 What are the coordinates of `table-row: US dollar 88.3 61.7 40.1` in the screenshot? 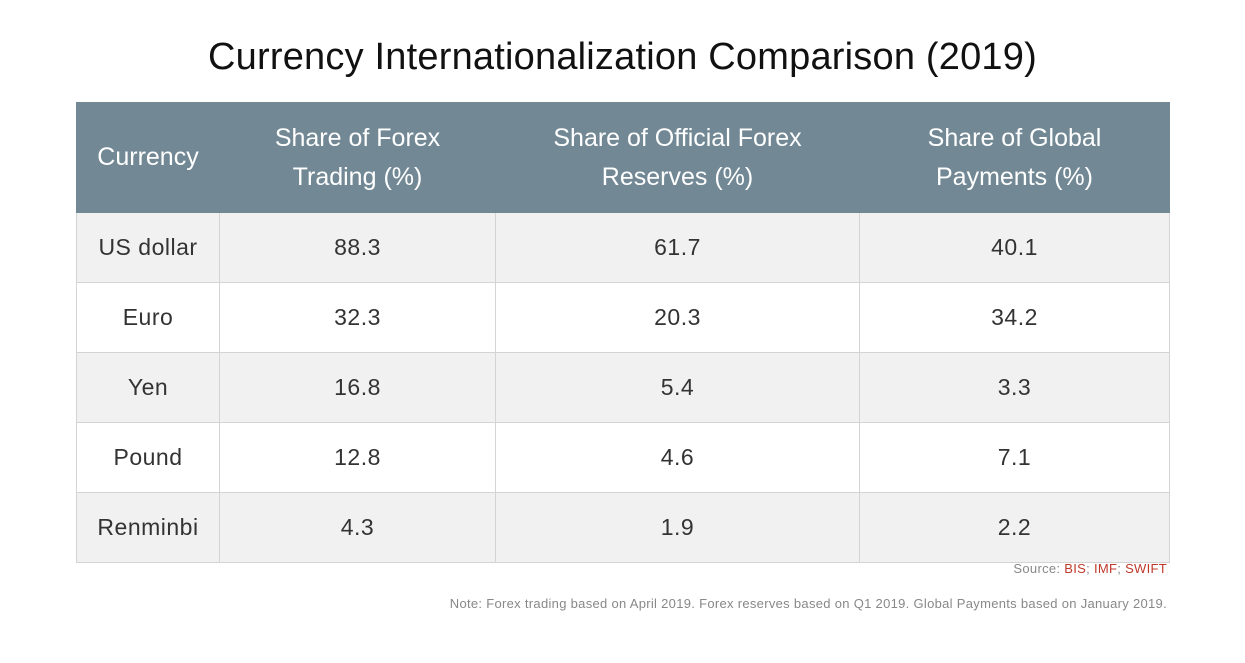 It's located at (623, 247).